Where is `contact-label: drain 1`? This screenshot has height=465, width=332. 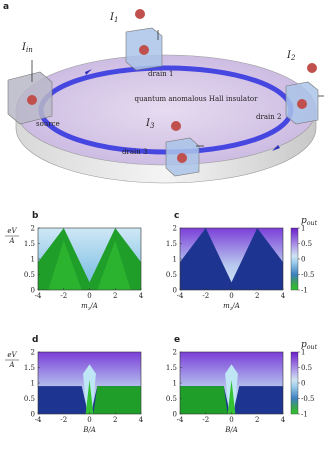 contact-label: drain 1 is located at coordinates (160, 74).